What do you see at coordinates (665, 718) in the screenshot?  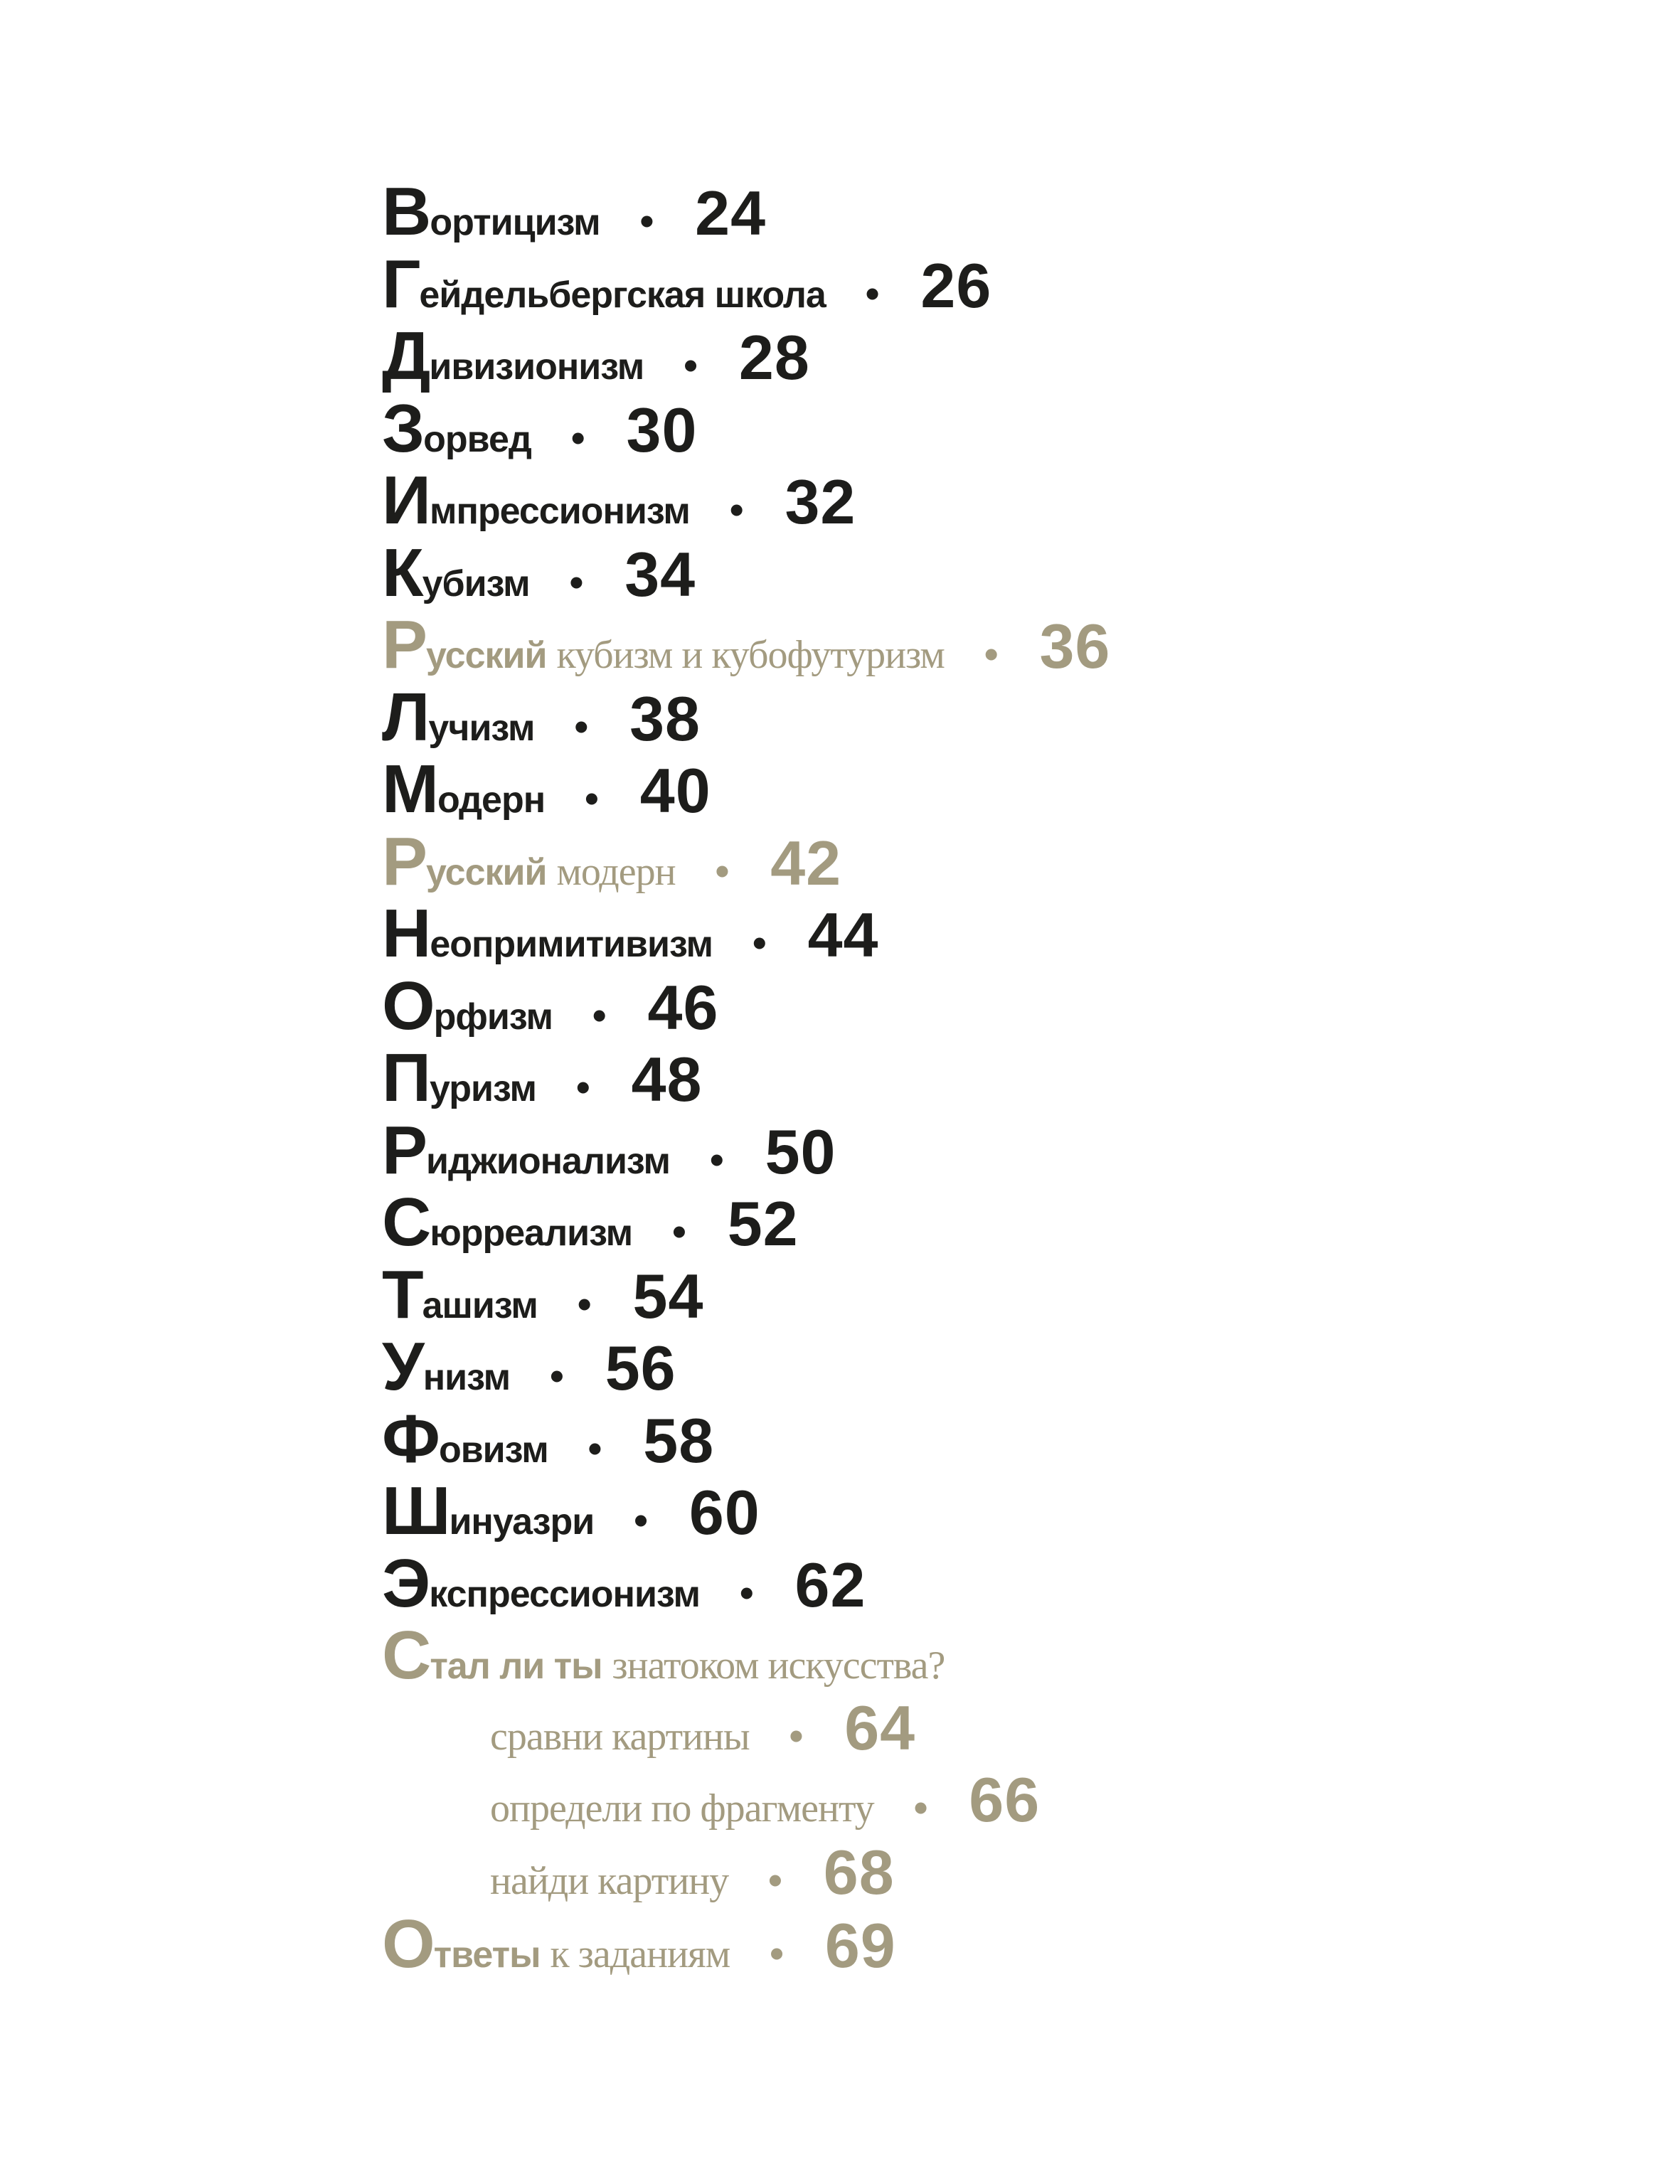 I see `page-number: 38` at bounding box center [665, 718].